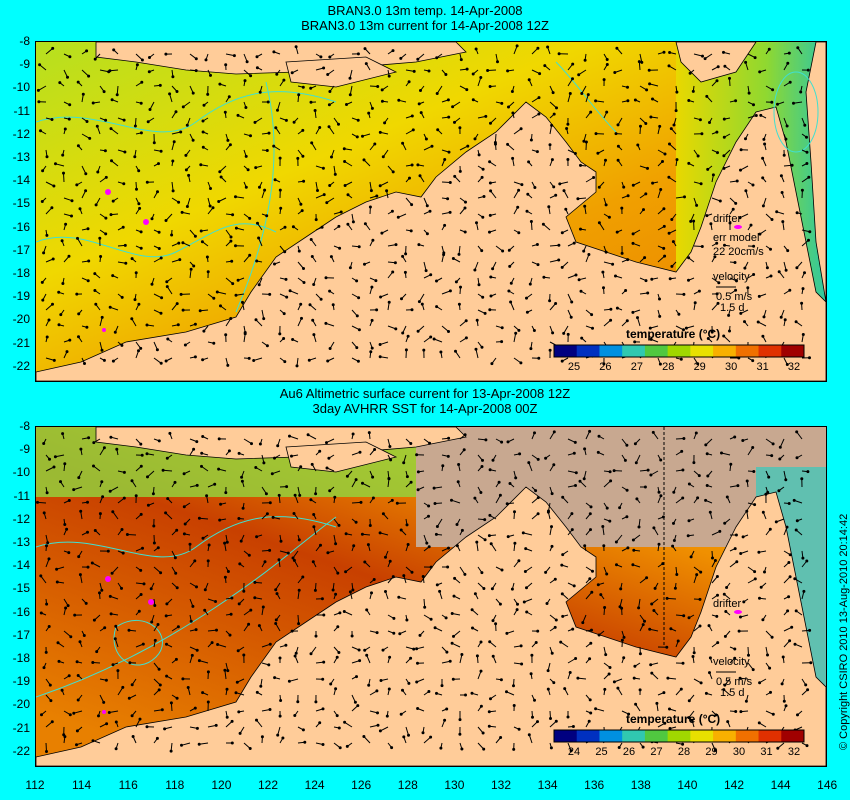  I want to click on y-tick-label: -19, so click(21, 296).